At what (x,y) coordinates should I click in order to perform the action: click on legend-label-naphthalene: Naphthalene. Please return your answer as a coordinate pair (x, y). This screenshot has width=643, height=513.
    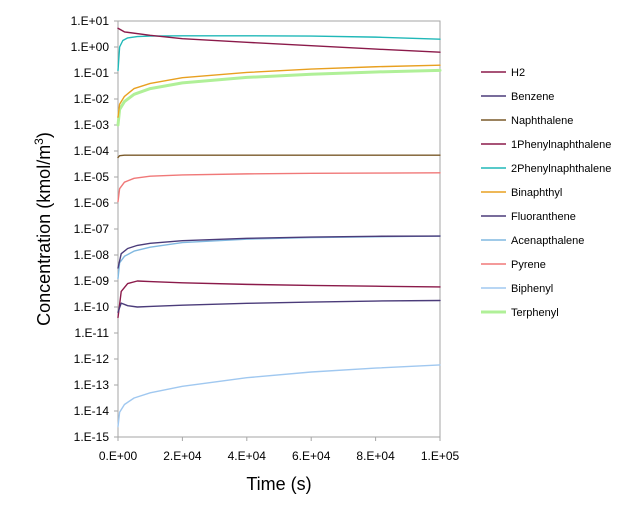
    Looking at the image, I should click on (542, 121).